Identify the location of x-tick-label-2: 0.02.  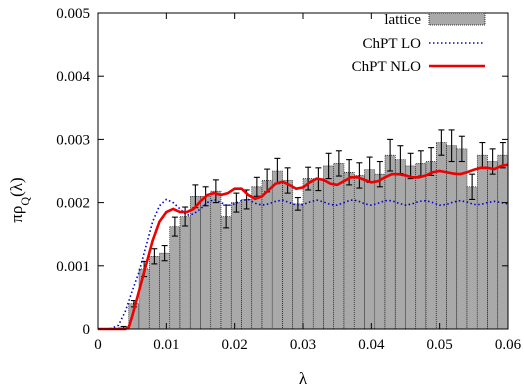
(235, 345).